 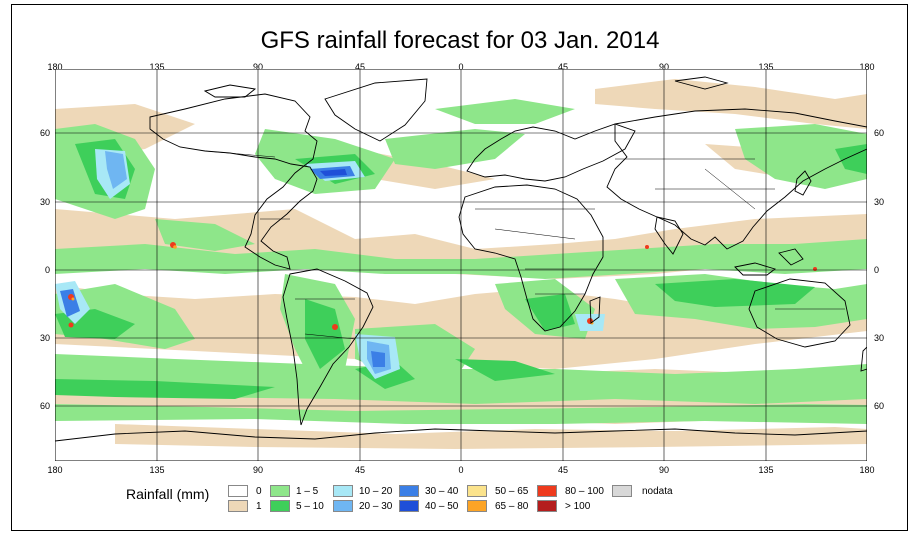 I want to click on legend-label: nodata, so click(x=657, y=491).